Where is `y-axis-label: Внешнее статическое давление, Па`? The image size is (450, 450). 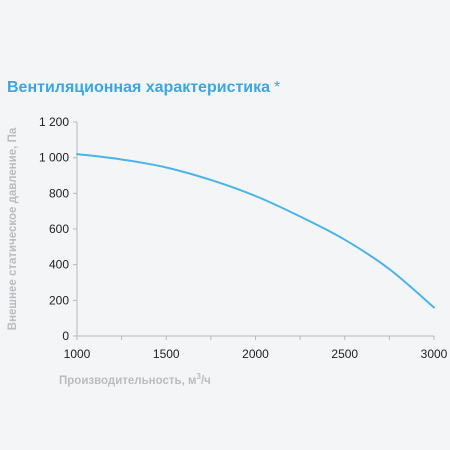
y-axis-label: Внешнее статическое давление, Па is located at coordinates (13, 228).